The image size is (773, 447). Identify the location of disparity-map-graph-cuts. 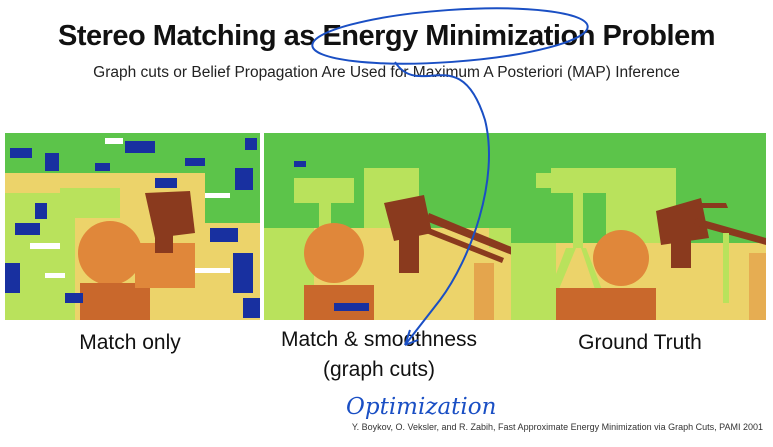
(391, 226).